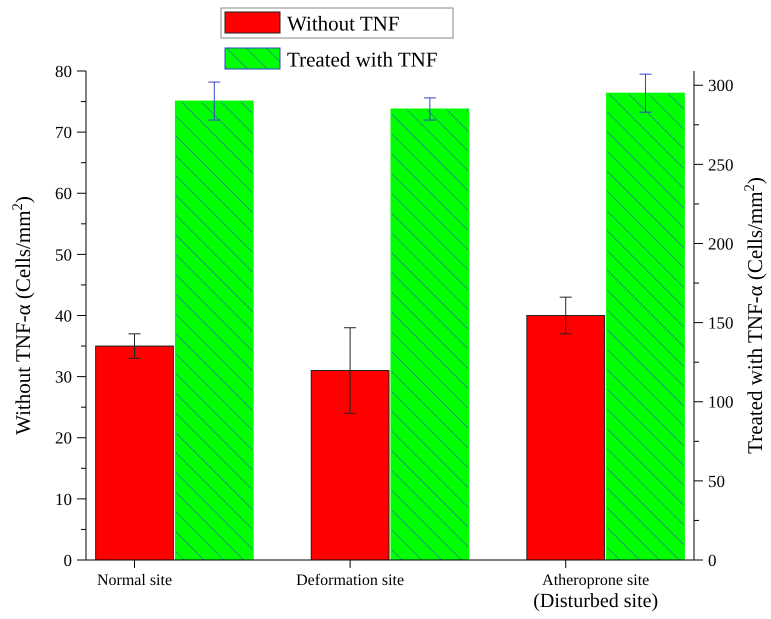 This screenshot has height=619, width=771. What do you see at coordinates (343, 23) in the screenshot?
I see `legend-label: Without TNF` at bounding box center [343, 23].